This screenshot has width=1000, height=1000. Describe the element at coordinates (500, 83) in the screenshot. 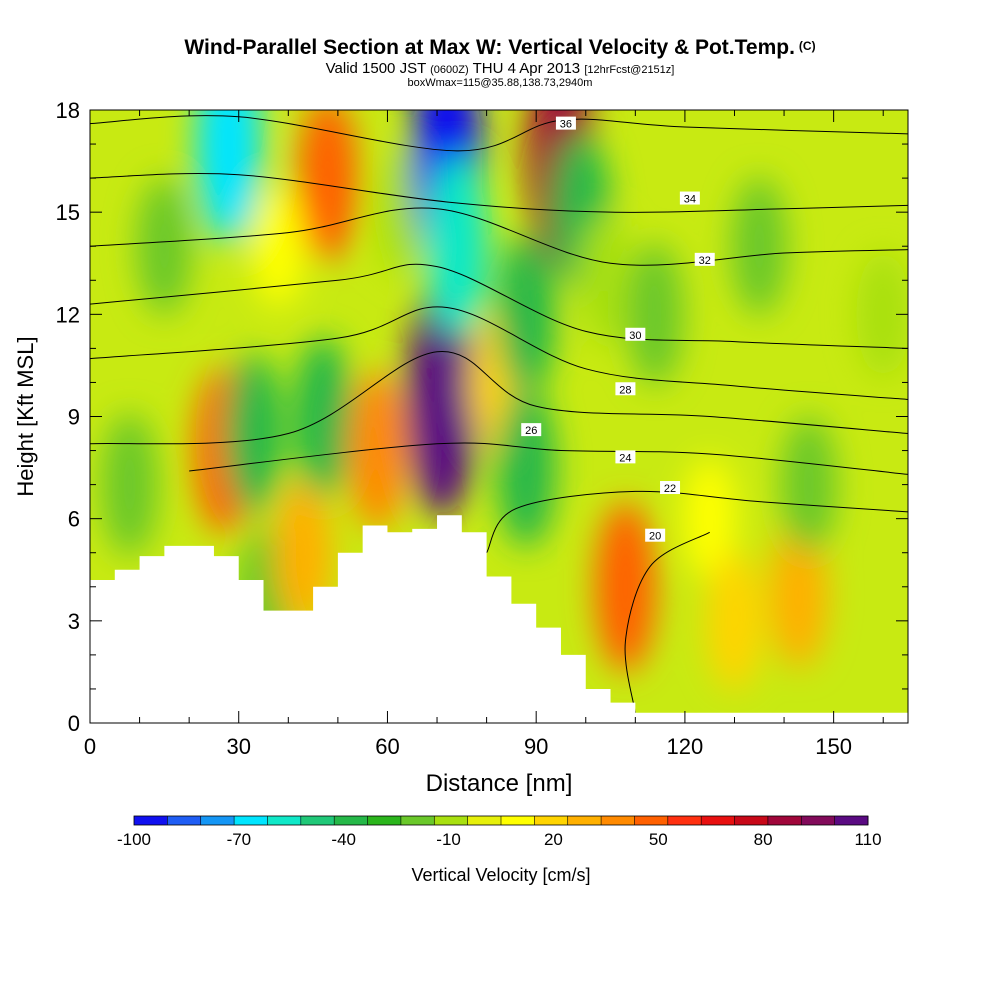

I see `chart-info-line: boxWmax=115@35.88,138.73,2940m` at that location.